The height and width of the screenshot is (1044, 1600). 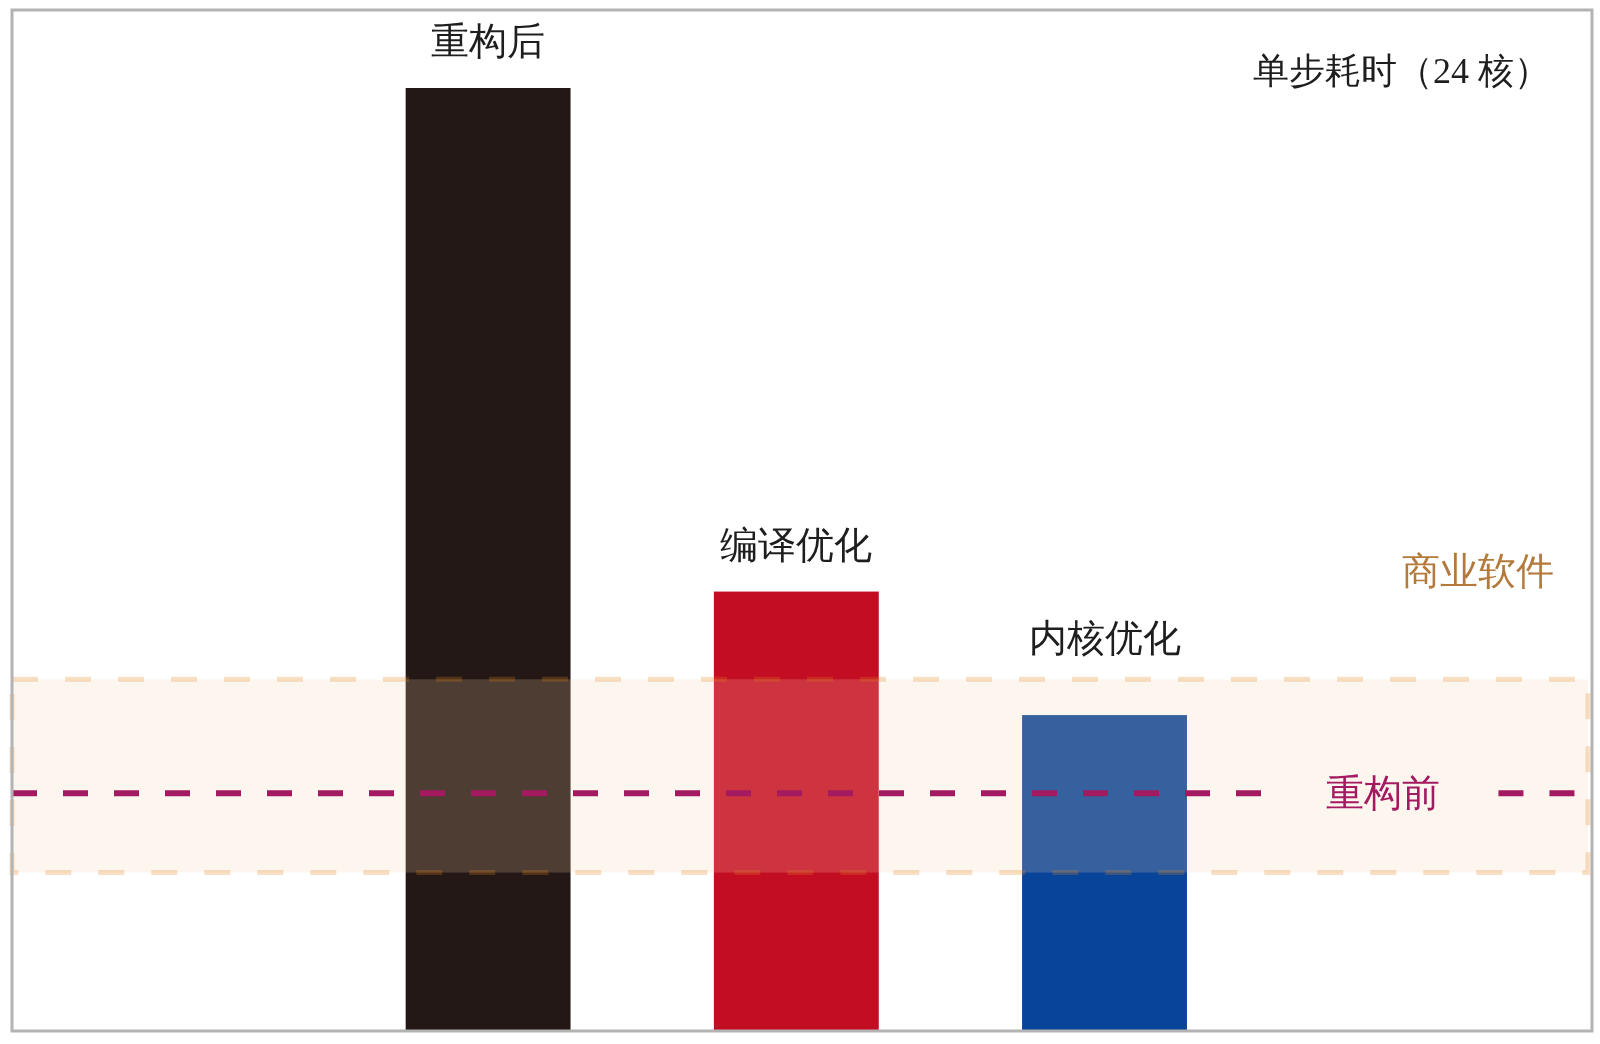 What do you see at coordinates (1383, 793) in the screenshot?
I see `ref-line-label: 重构前` at bounding box center [1383, 793].